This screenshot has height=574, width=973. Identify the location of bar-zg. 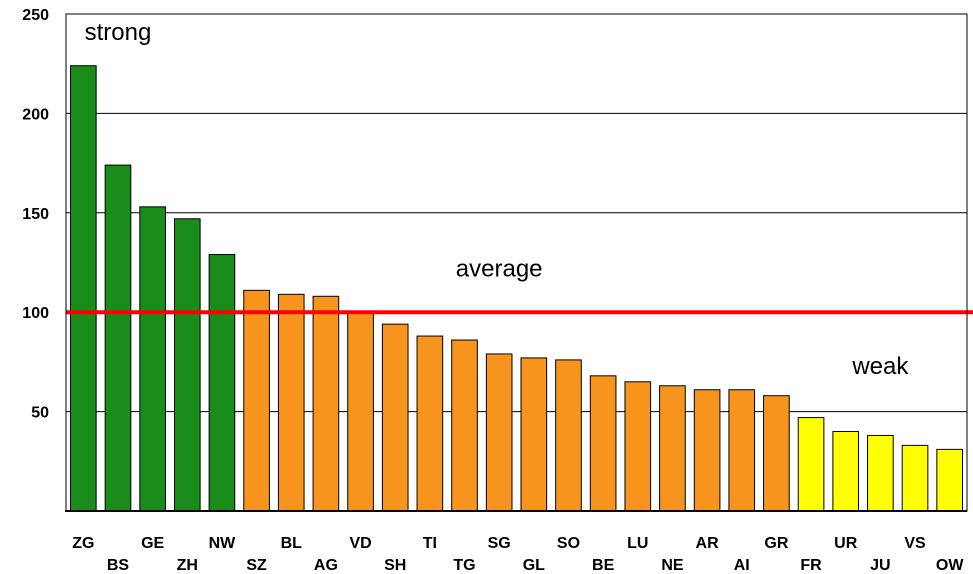
(83, 288).